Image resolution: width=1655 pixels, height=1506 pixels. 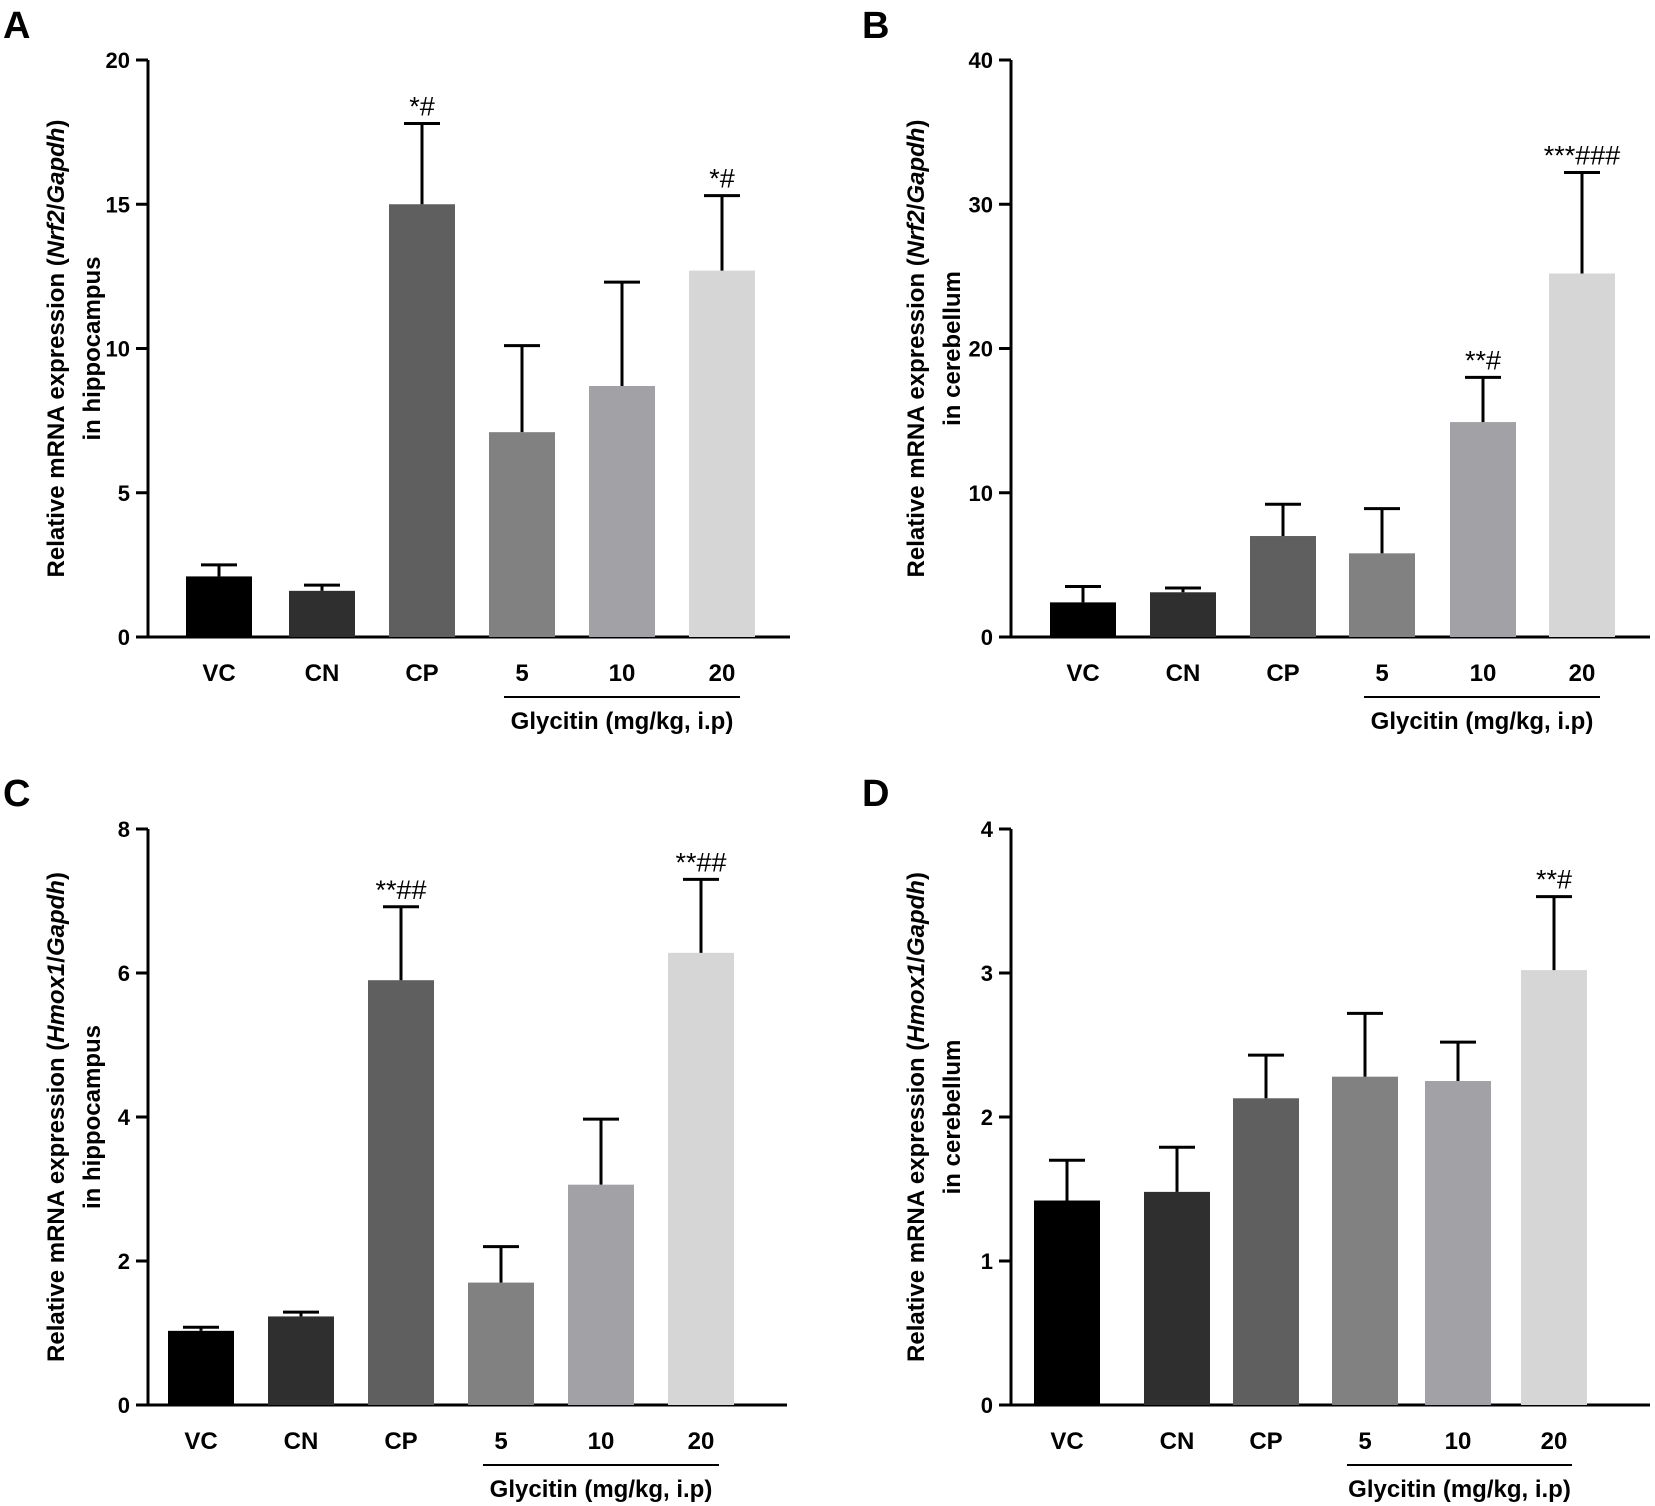 What do you see at coordinates (124, 493) in the screenshot?
I see `y-tick-label: 5` at bounding box center [124, 493].